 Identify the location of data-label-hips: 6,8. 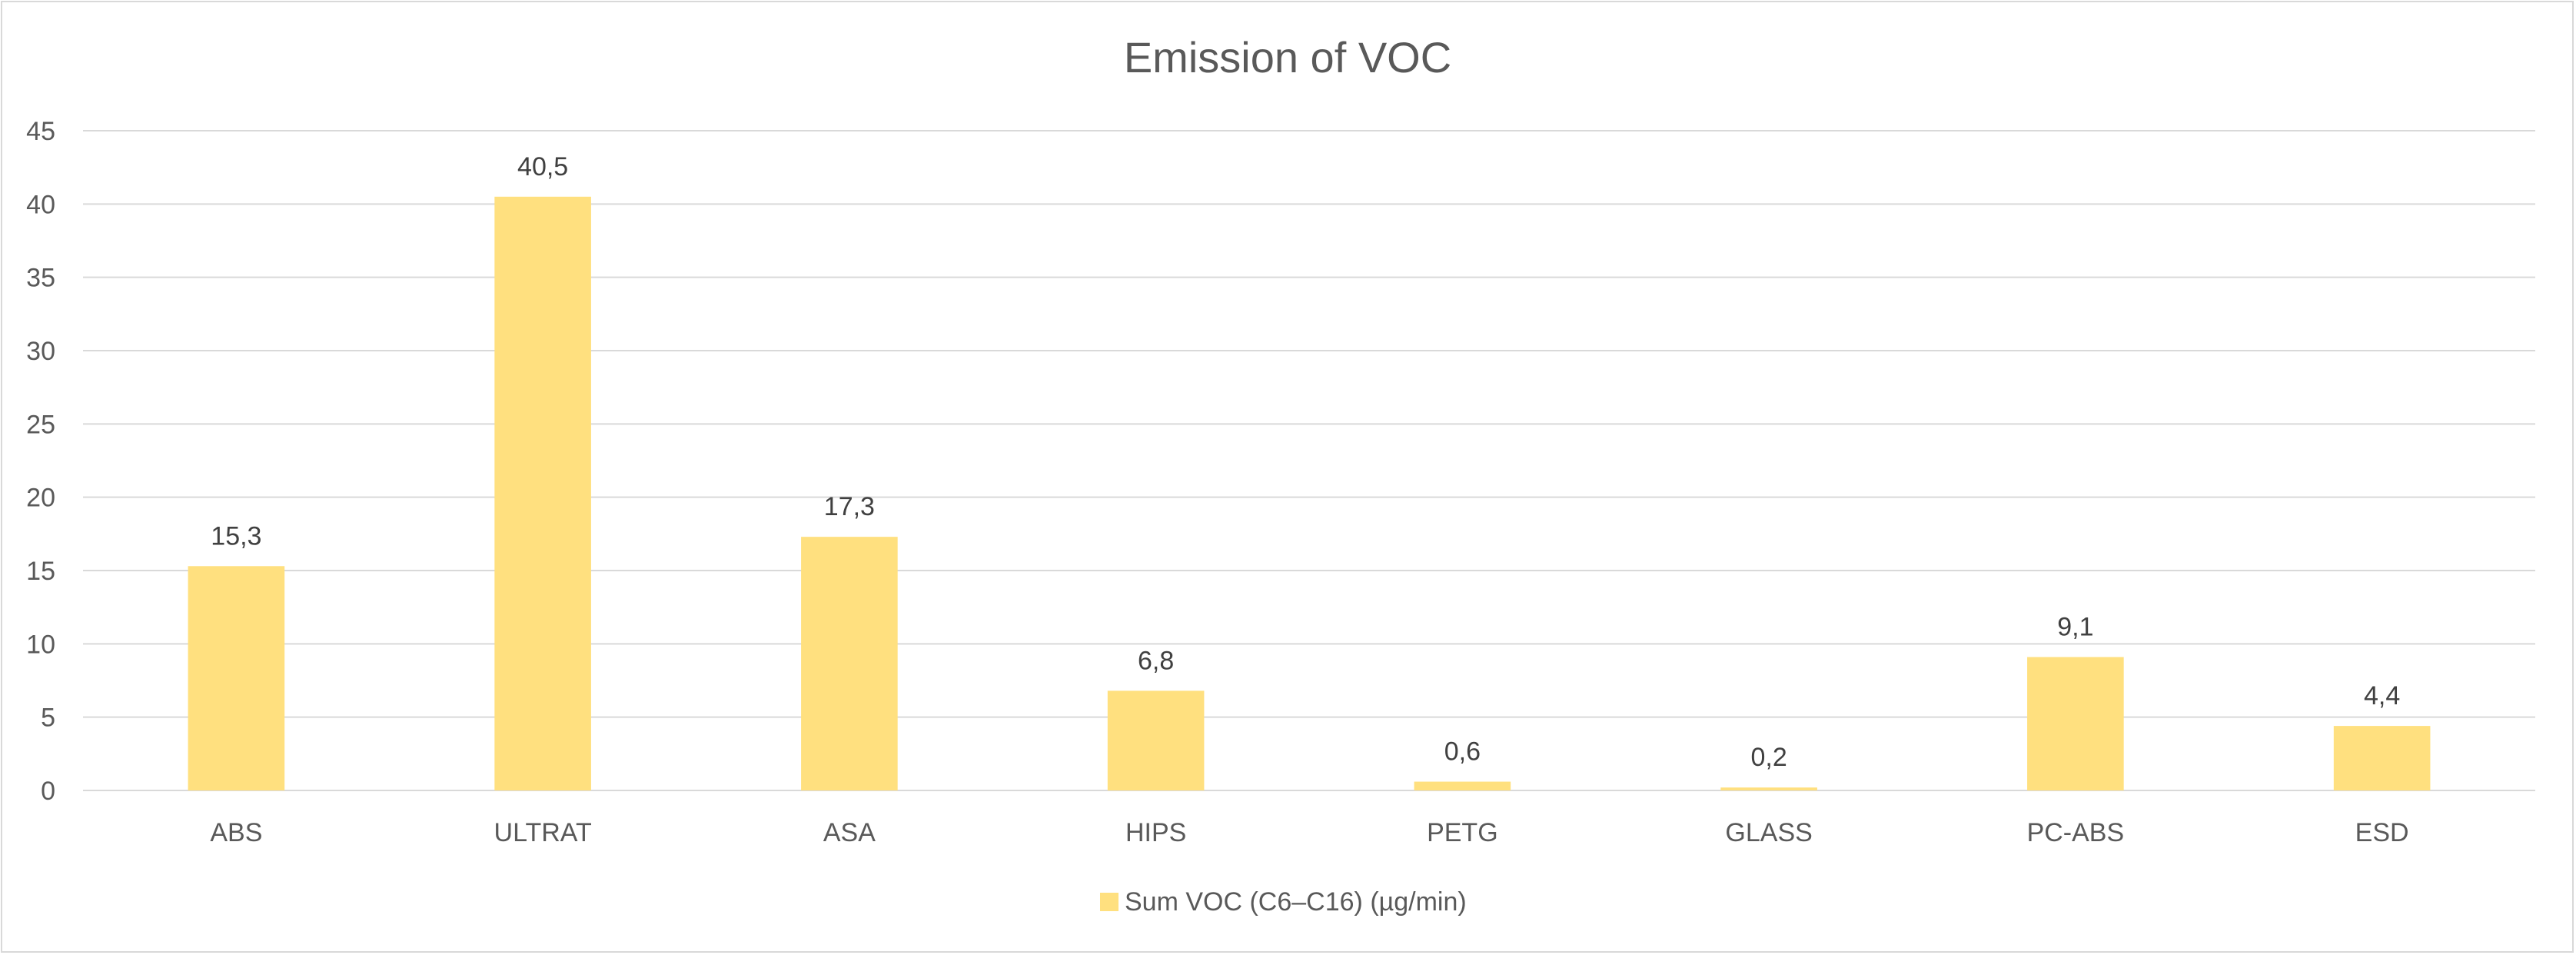
(1156, 660).